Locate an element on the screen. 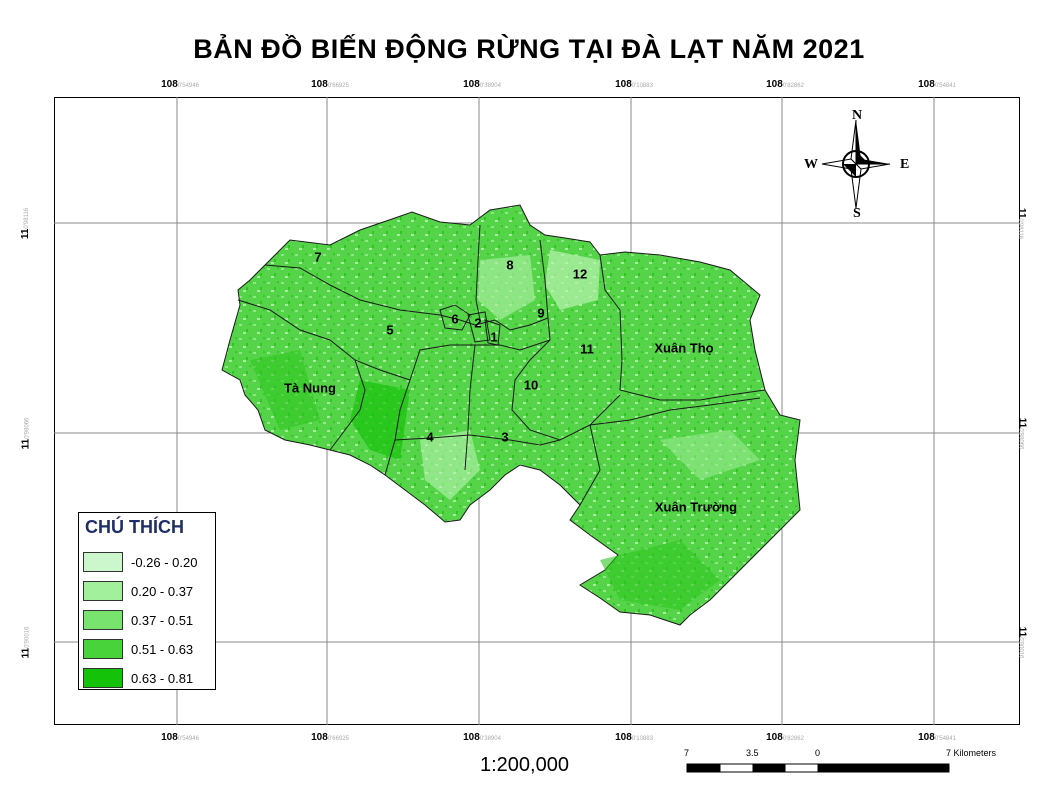 This screenshot has height=808, width=1058. grid-tick-left-3: 110'90016 is located at coordinates (26, 642).